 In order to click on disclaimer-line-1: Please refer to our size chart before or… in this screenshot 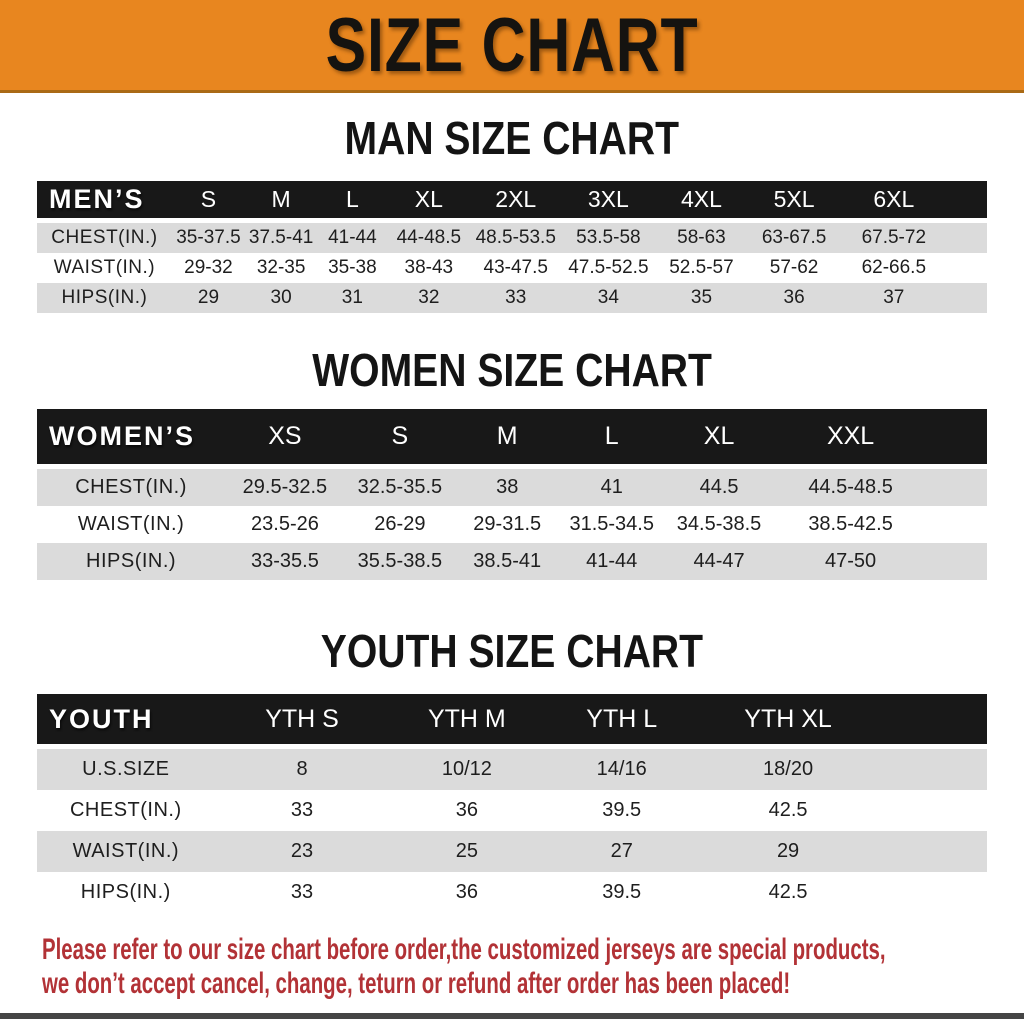, I will do `click(464, 949)`.